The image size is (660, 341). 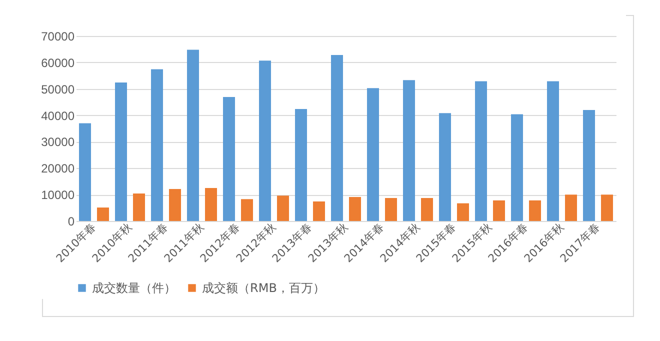 I want to click on y-tick-label: 60000, so click(x=58, y=63).